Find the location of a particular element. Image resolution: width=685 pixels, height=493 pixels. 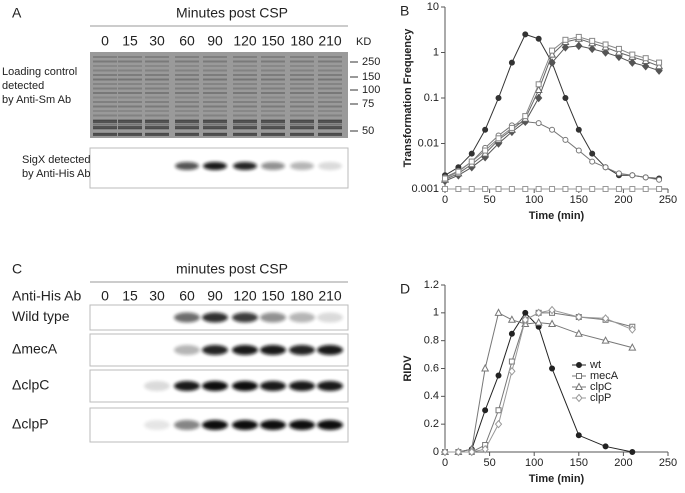

y-tick-label: 0.8 is located at coordinates (431, 341).